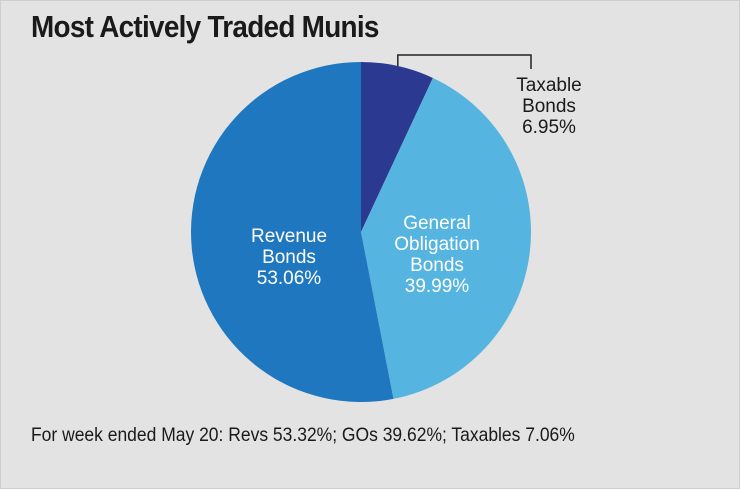 This screenshot has width=740, height=490. Describe the element at coordinates (397, 146) in the screenshot. I see `pie-slice-taxable-bonds` at that location.